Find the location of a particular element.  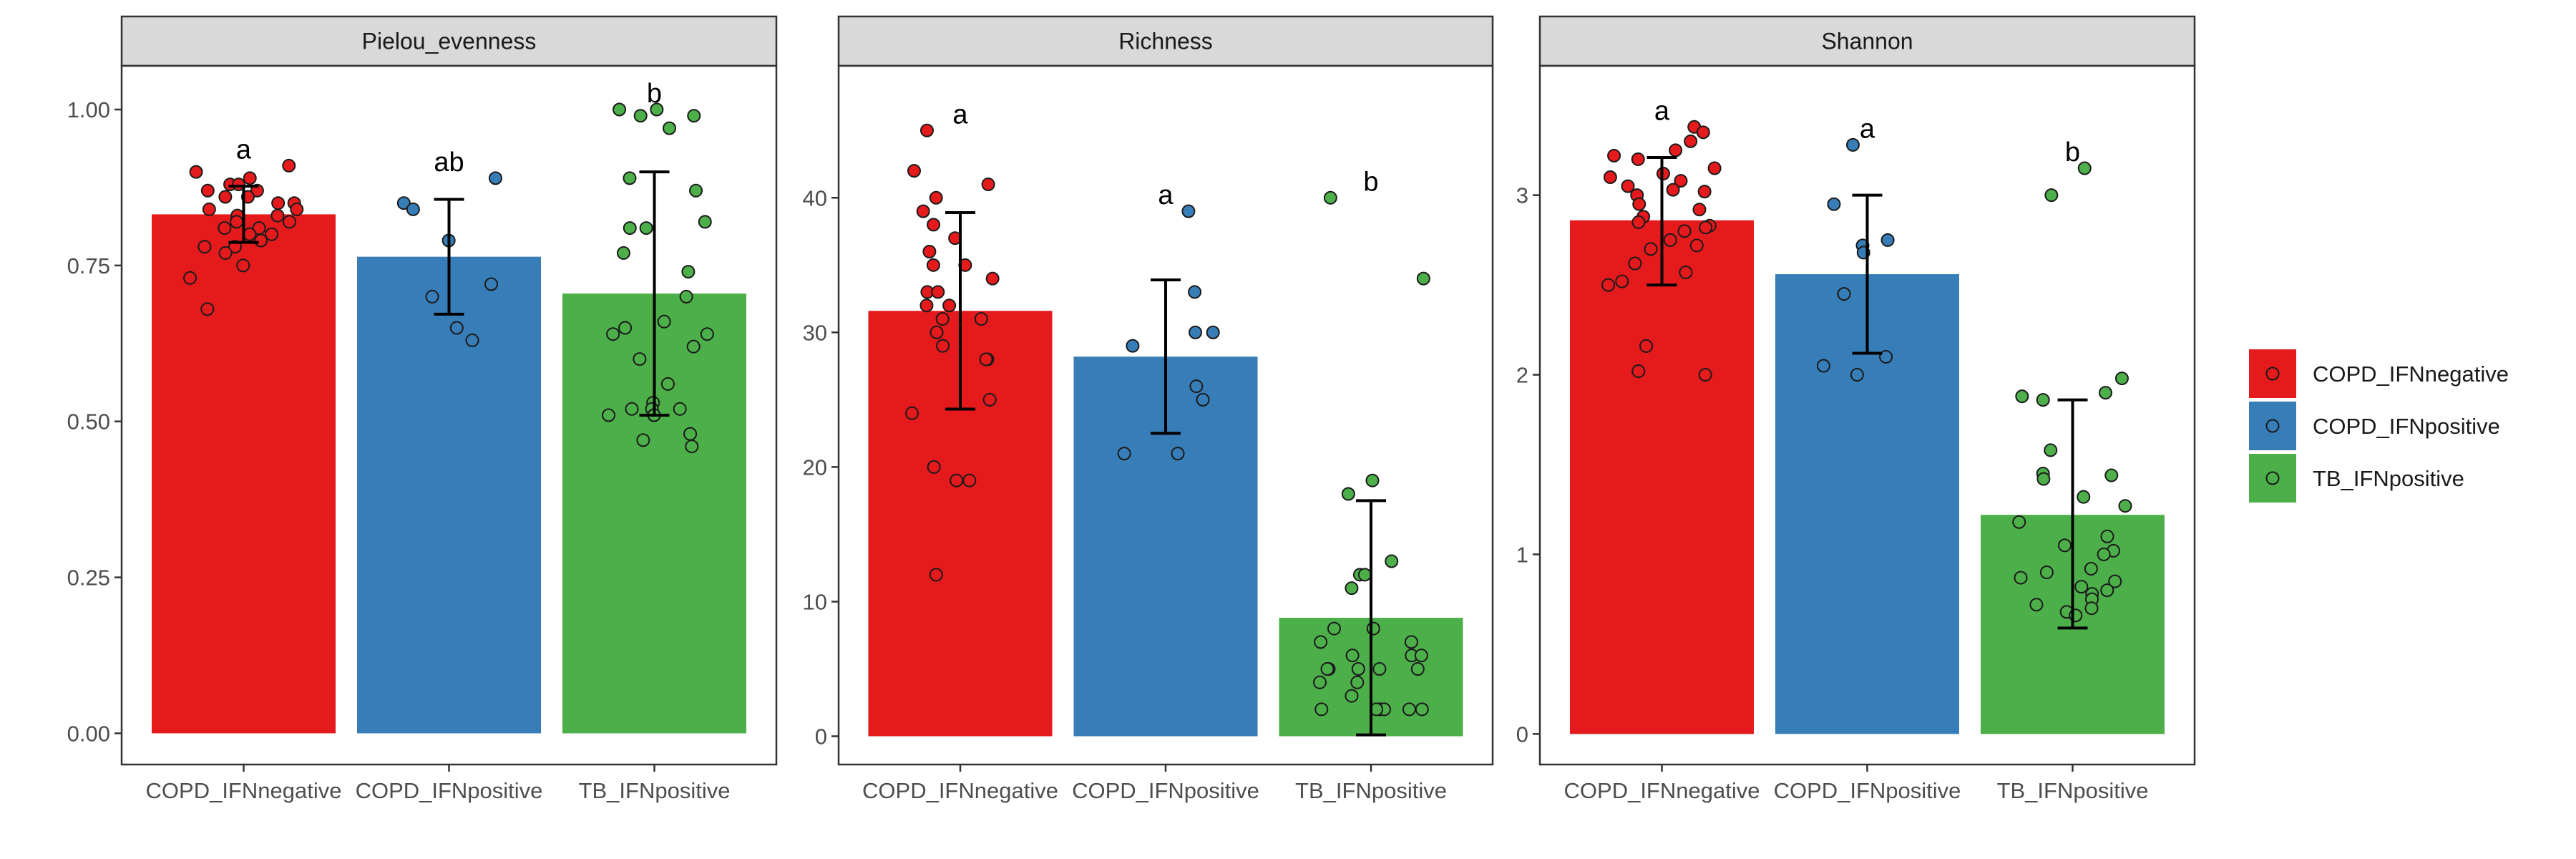

legend-label: COPD_IFNnegative is located at coordinates (2411, 374).